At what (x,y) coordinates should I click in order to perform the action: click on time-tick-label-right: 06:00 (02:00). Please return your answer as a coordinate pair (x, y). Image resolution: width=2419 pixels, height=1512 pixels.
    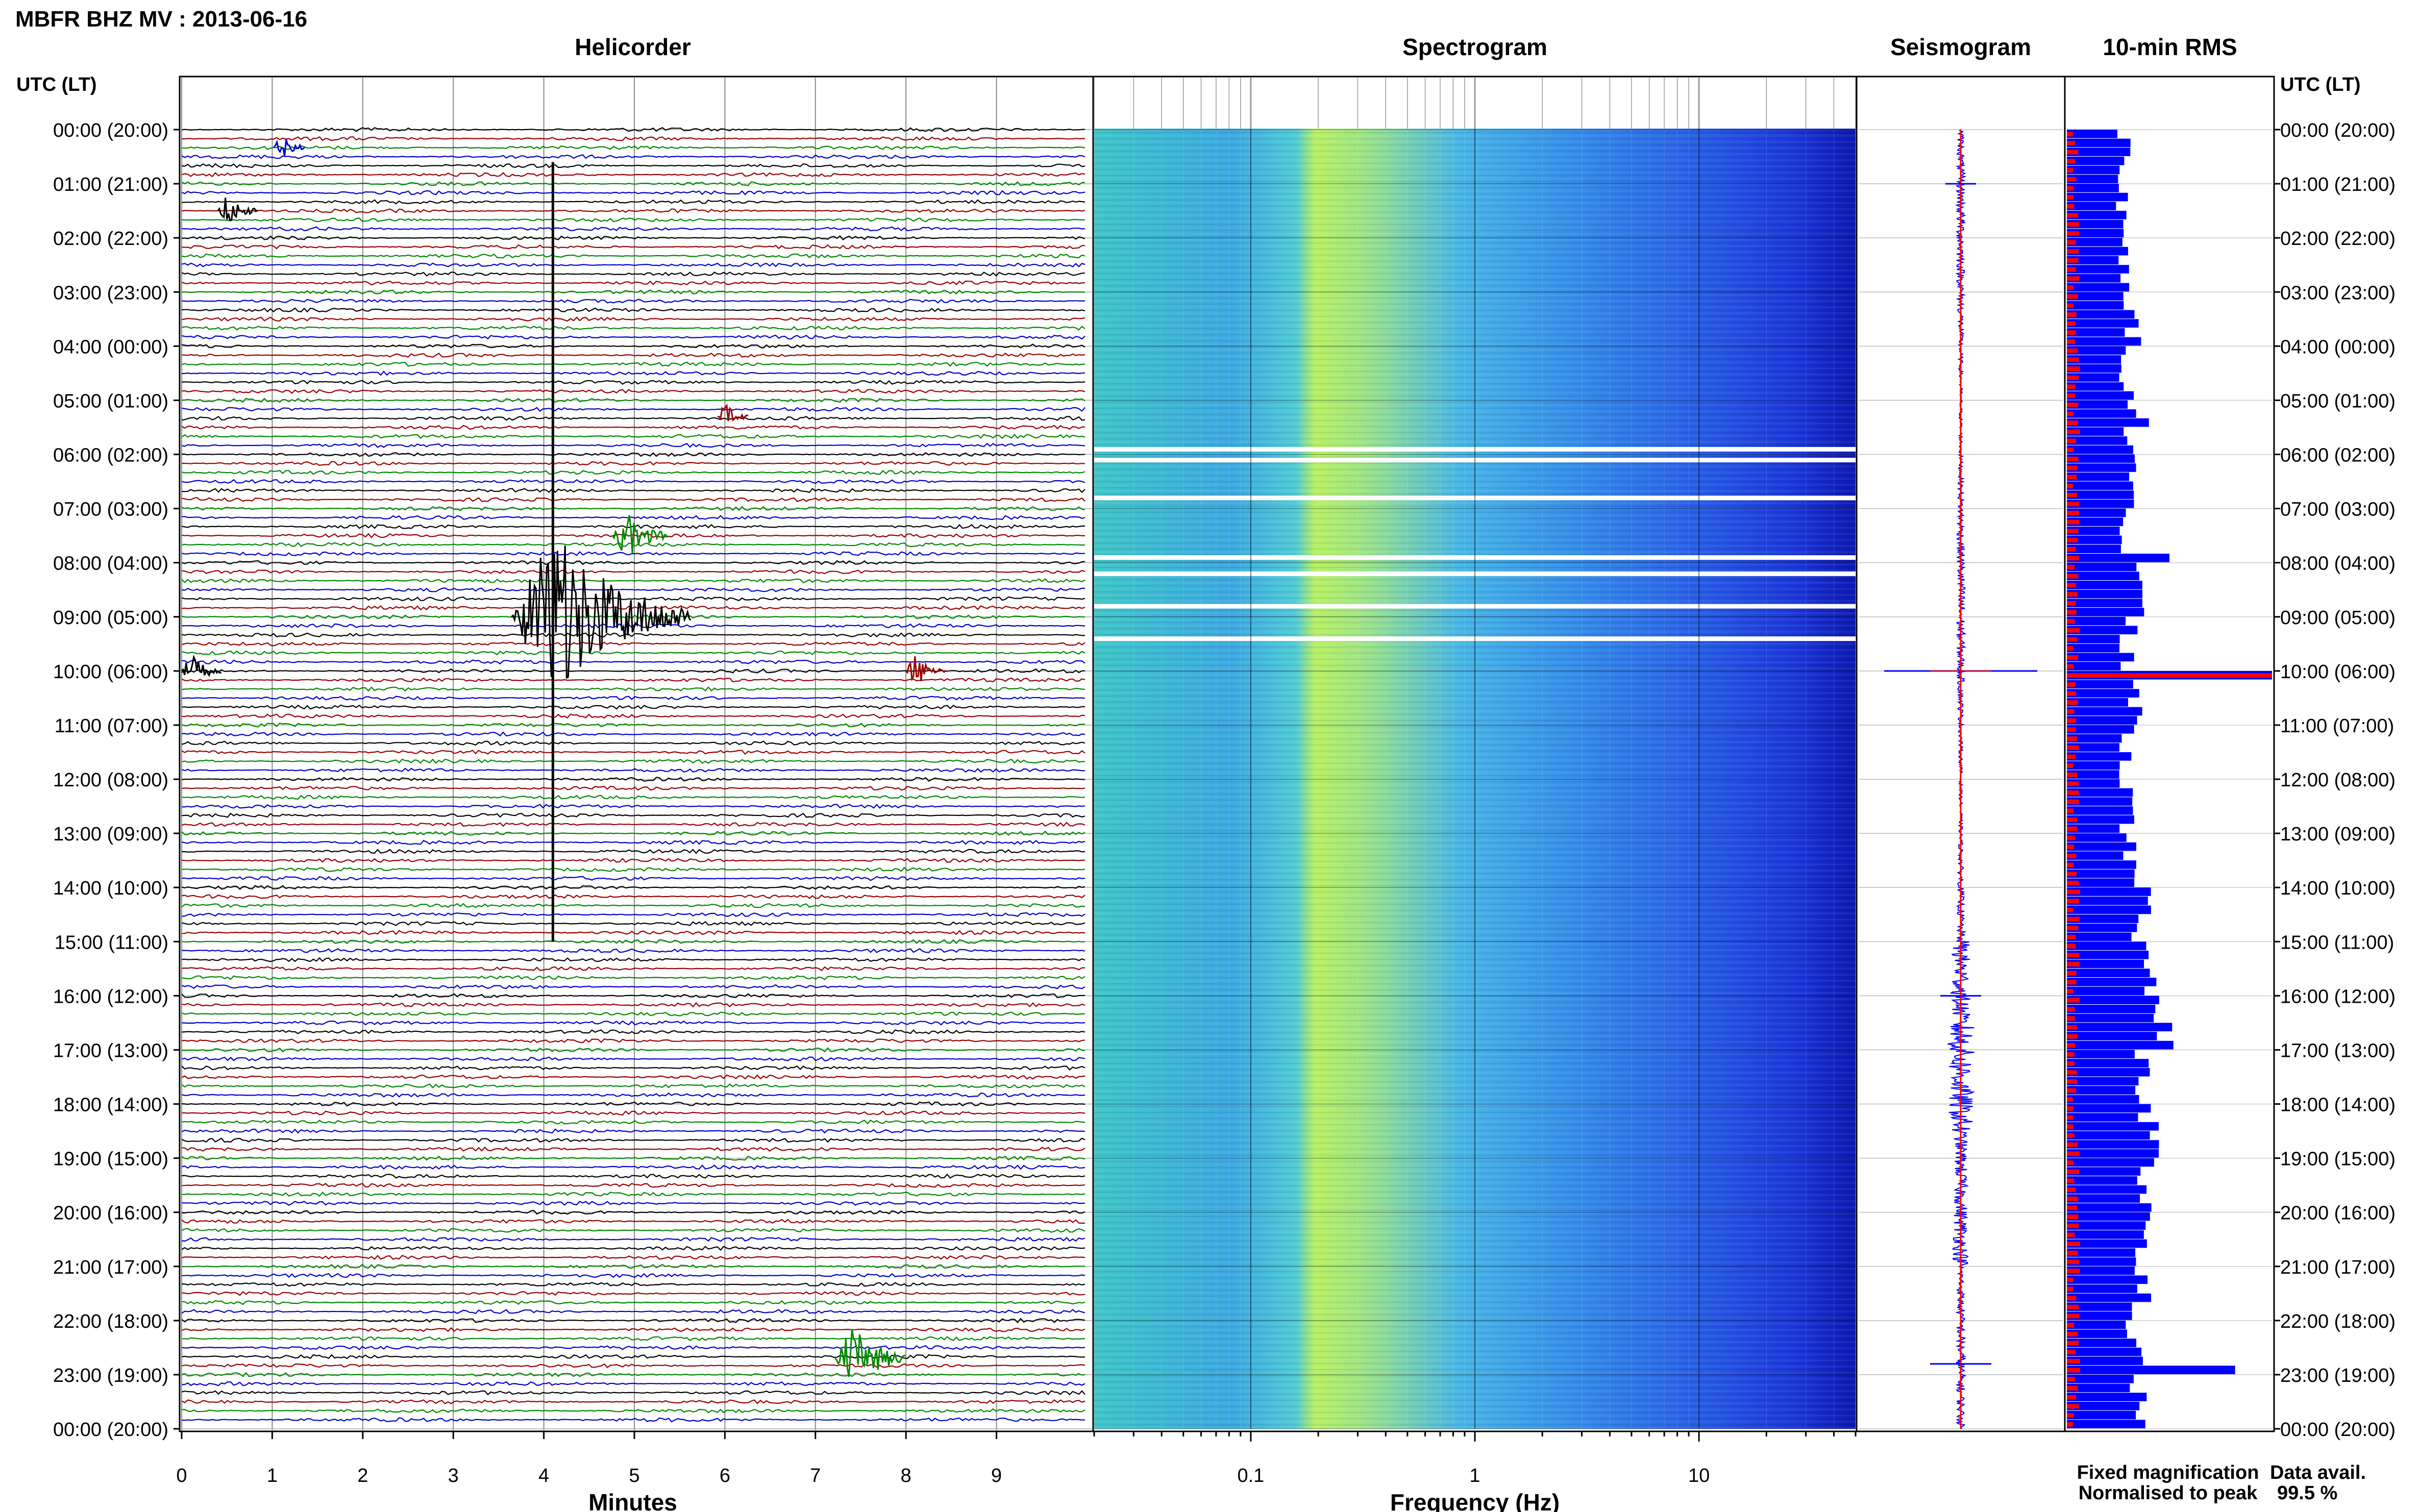
    Looking at the image, I should click on (2338, 455).